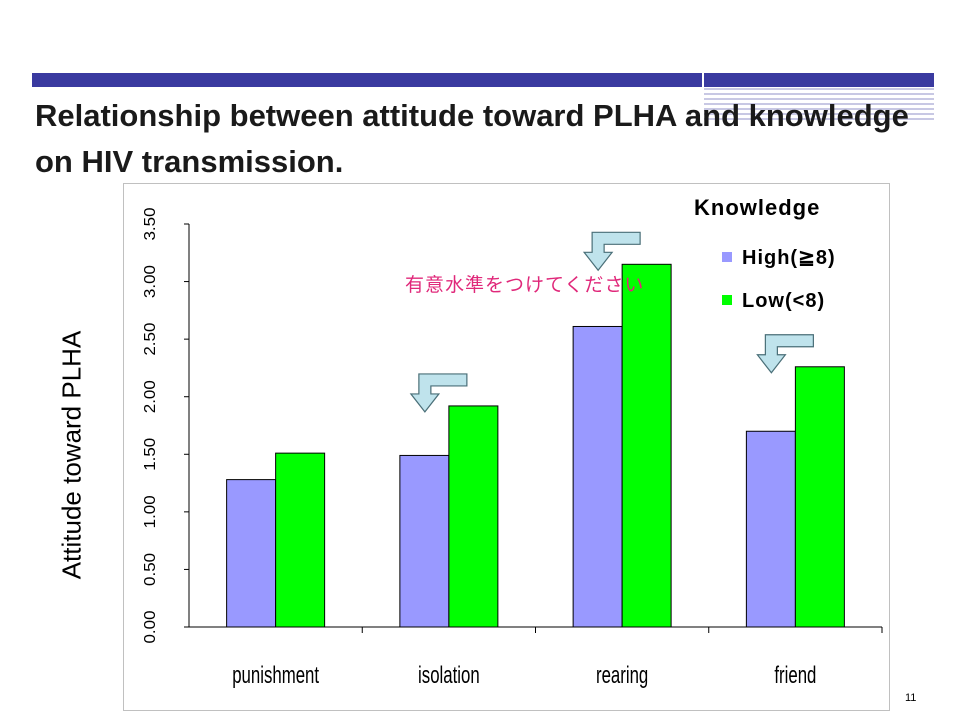 The height and width of the screenshot is (720, 960). I want to click on legend-item-low: Low(<8), so click(773, 301).